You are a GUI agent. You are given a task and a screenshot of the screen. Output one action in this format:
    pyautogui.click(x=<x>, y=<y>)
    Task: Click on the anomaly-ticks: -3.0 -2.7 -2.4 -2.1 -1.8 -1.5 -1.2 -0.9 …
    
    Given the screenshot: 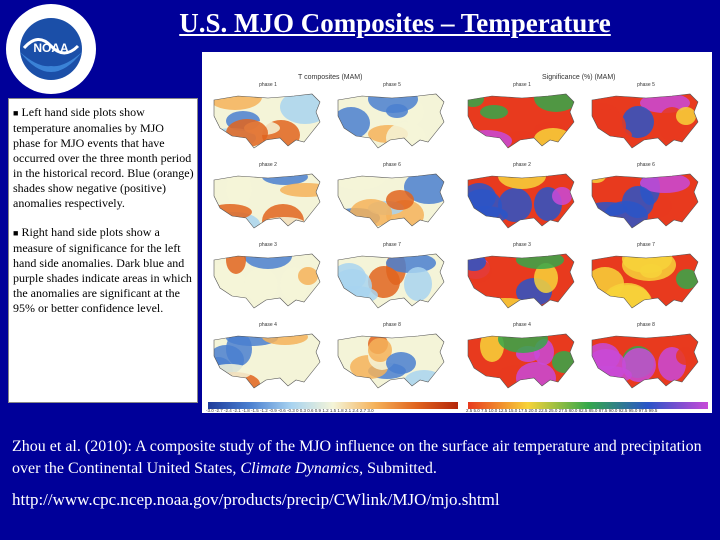 What is the action you would take?
    pyautogui.click(x=290, y=410)
    